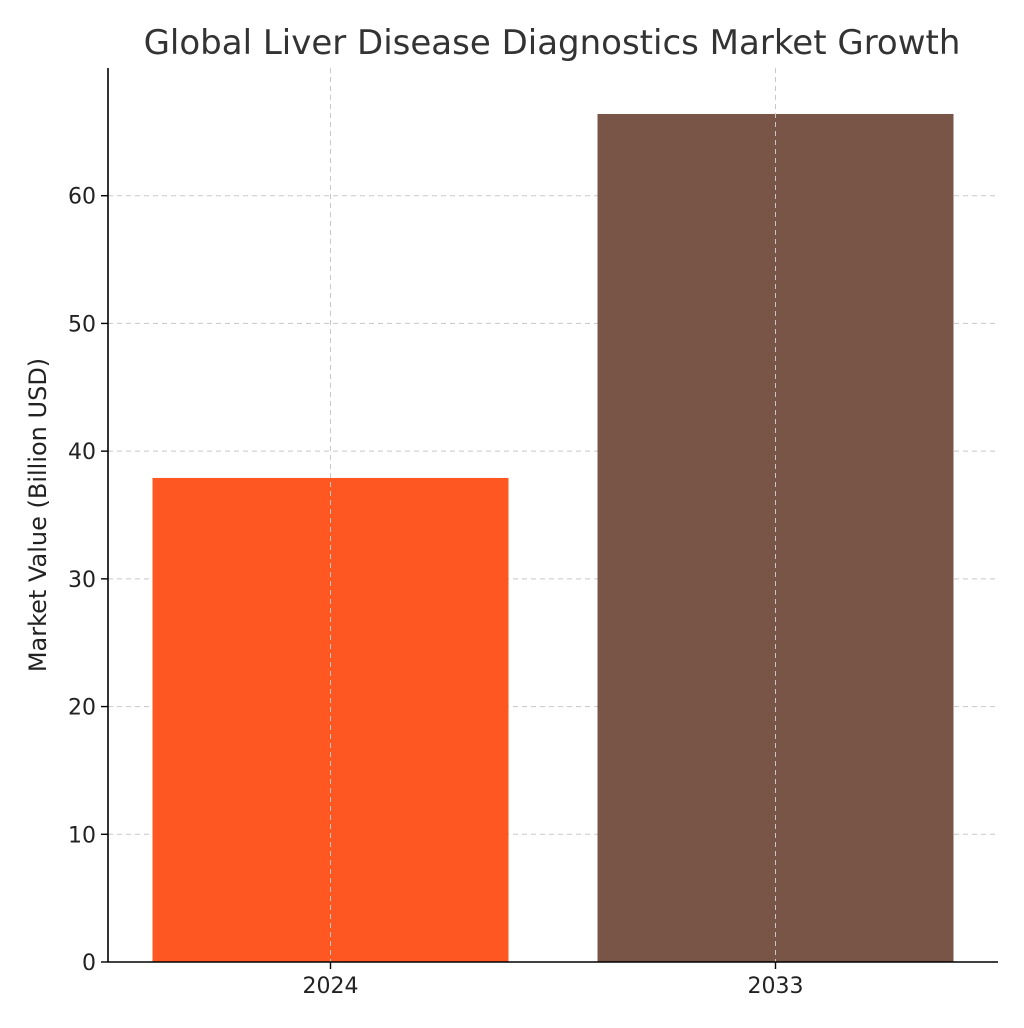 Image resolution: width=1024 pixels, height=1028 pixels. What do you see at coordinates (89, 963) in the screenshot?
I see `y-tick-label: 0` at bounding box center [89, 963].